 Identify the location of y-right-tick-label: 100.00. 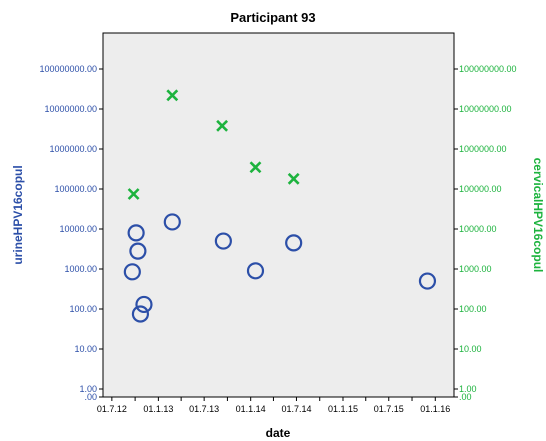
(473, 309).